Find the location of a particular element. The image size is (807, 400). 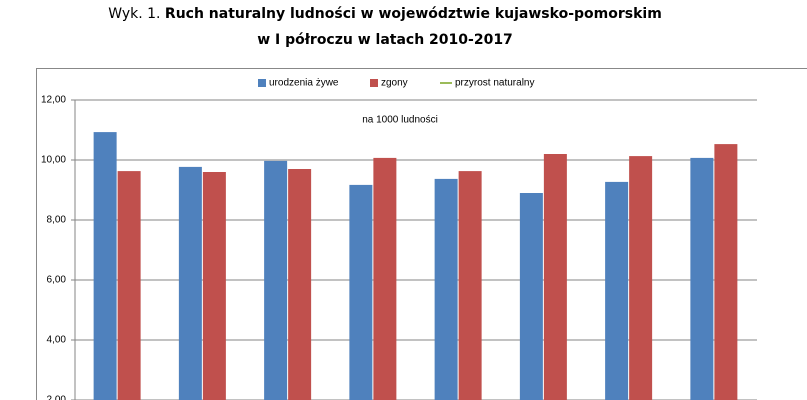

annotation: na 1000 ludności is located at coordinates (400, 120).